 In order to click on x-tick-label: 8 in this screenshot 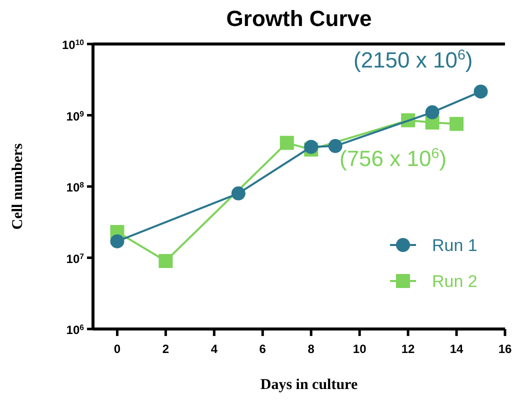, I will do `click(311, 349)`.